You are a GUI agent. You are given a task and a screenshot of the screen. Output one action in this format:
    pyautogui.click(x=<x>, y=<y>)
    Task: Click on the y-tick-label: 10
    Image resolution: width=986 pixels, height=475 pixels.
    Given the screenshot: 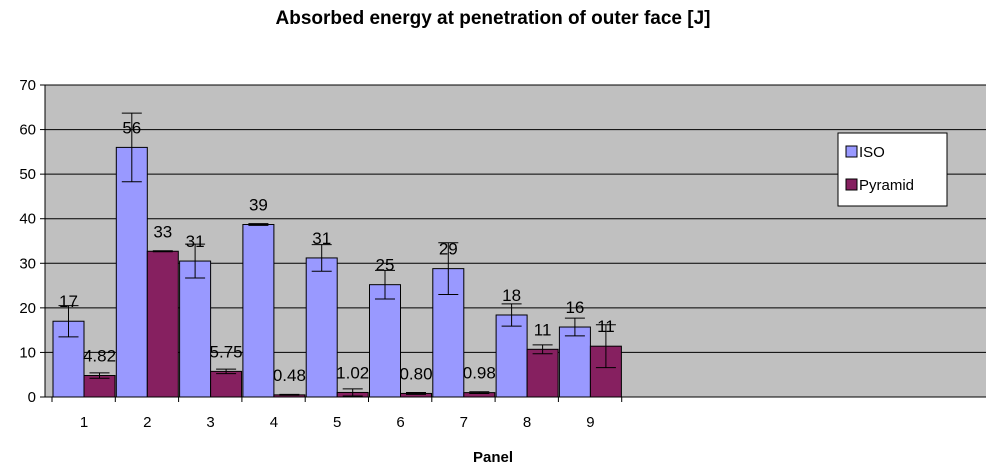 What is the action you would take?
    pyautogui.click(x=27, y=352)
    